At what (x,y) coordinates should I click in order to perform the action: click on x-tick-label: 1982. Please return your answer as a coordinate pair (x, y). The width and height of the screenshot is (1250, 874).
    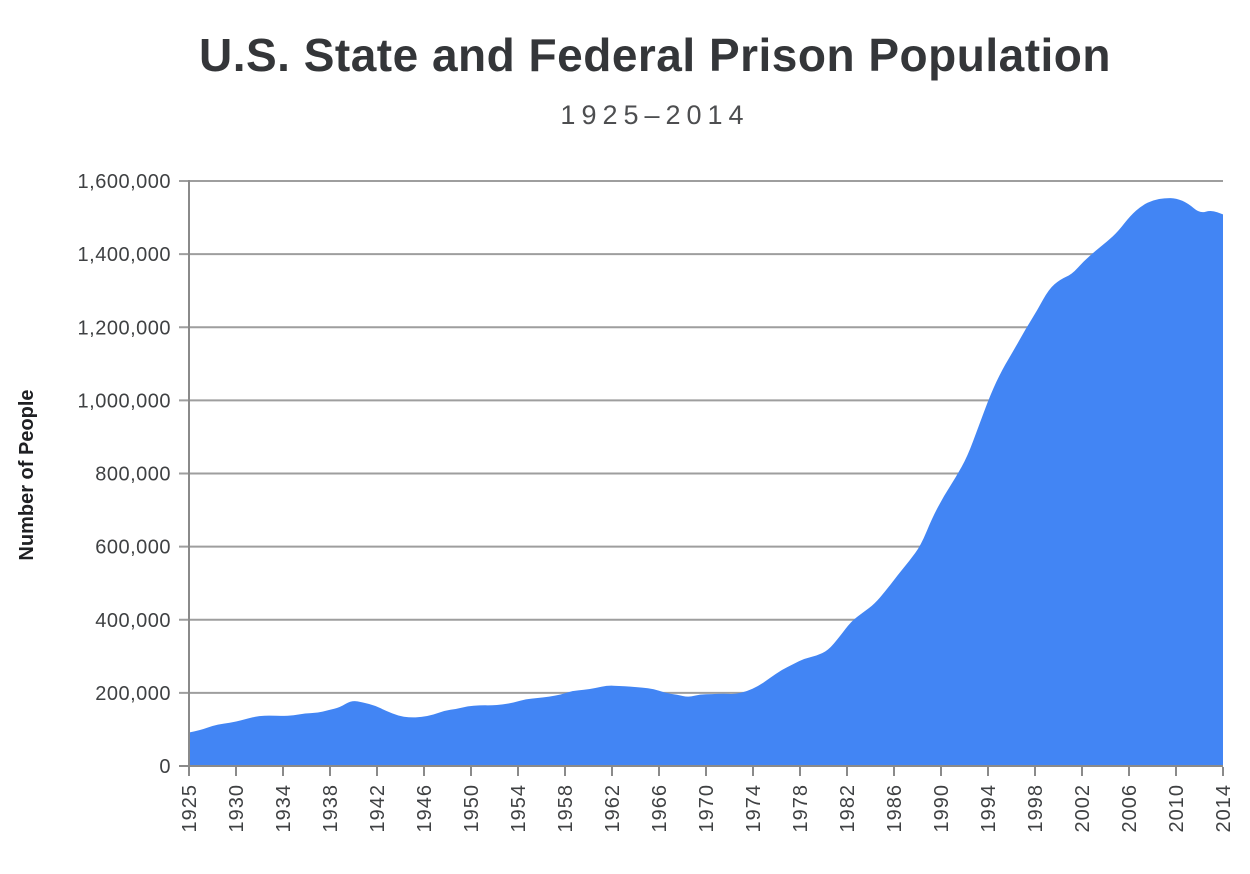
    Looking at the image, I should click on (848, 808).